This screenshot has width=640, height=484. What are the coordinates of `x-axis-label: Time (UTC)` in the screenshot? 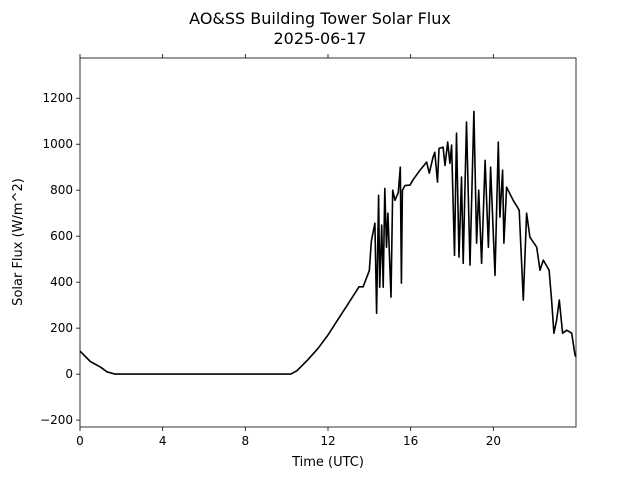 It's located at (327, 462).